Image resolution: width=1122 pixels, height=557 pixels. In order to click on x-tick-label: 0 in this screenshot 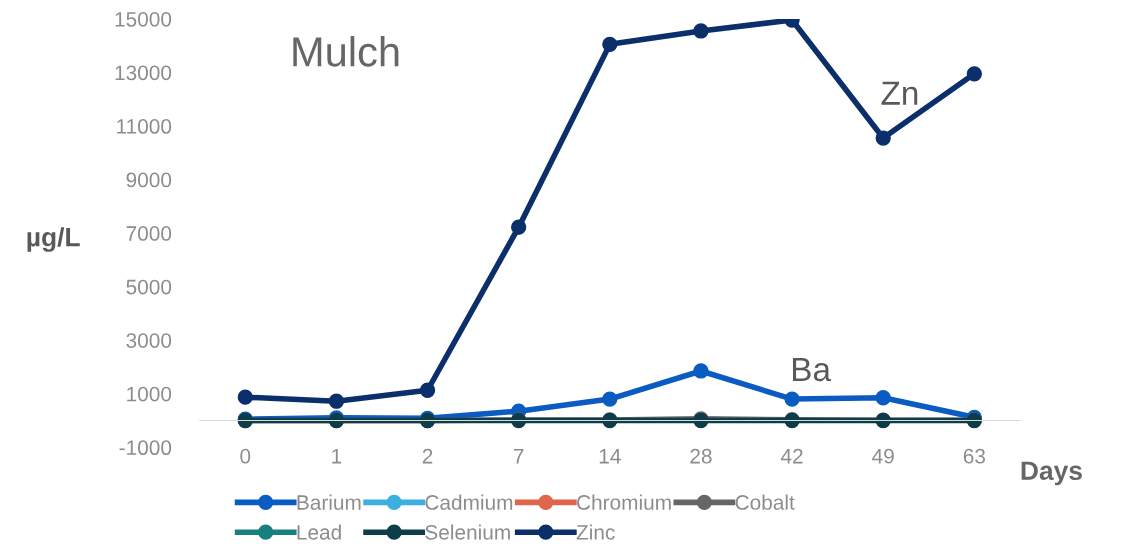, I will do `click(245, 456)`.